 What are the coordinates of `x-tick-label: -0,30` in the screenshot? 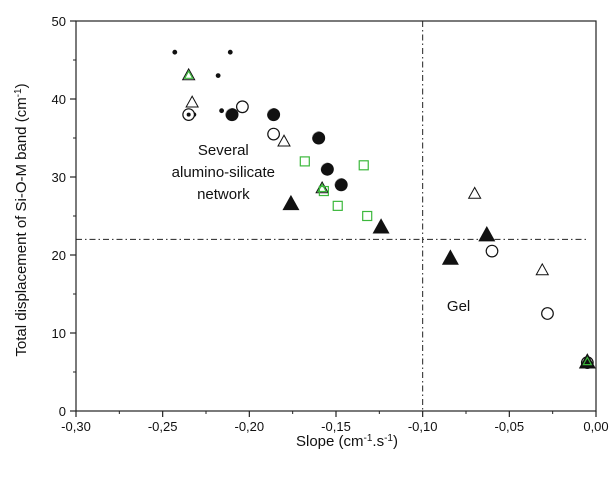 It's located at (76, 426).